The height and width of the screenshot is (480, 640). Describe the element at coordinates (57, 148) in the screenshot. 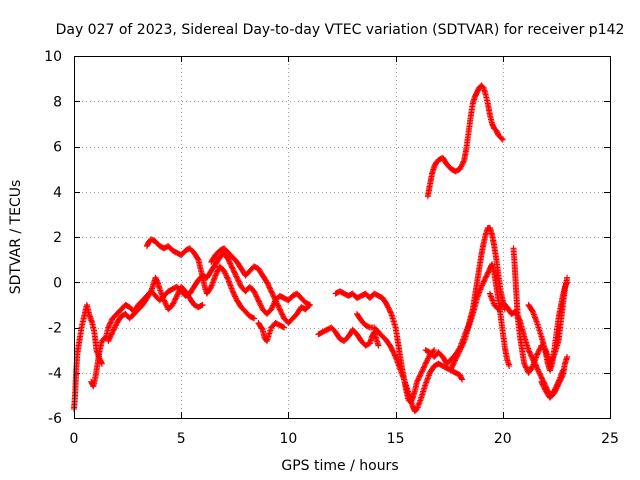

I see `y-tick-label: 6` at that location.